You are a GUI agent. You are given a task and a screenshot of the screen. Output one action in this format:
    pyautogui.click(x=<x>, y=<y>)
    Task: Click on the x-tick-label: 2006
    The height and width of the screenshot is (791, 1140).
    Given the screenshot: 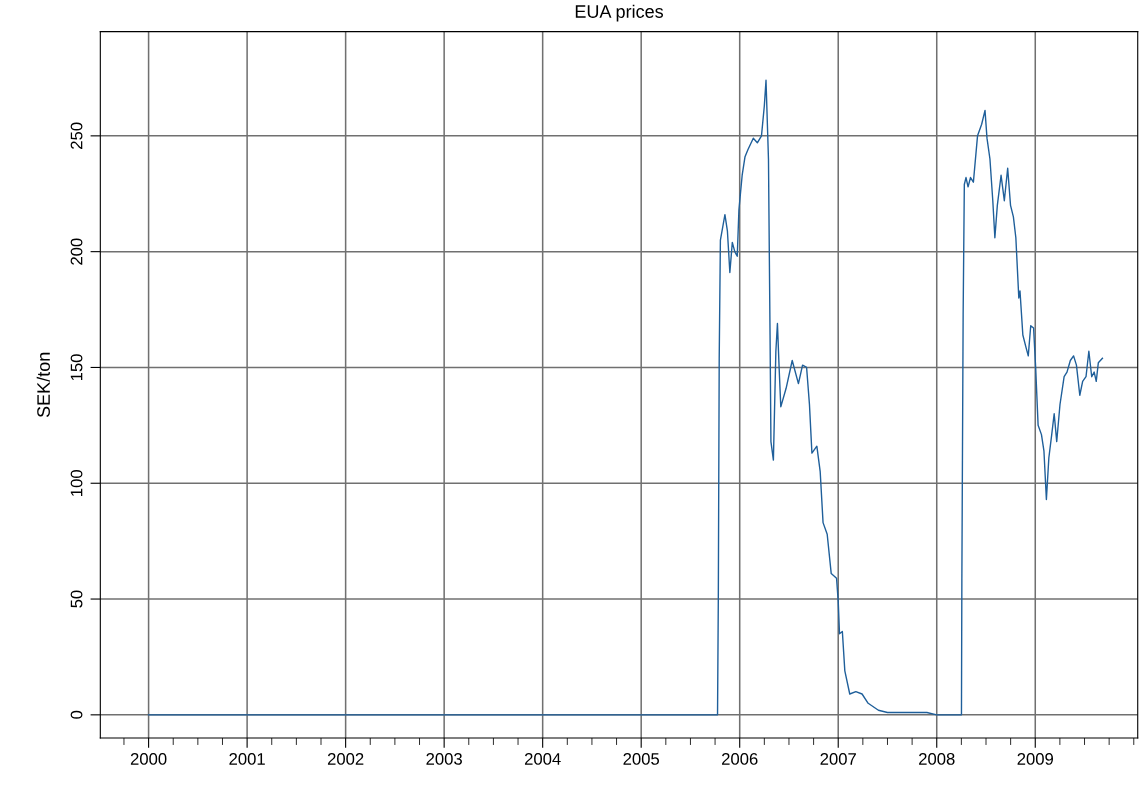 What is the action you would take?
    pyautogui.click(x=740, y=759)
    